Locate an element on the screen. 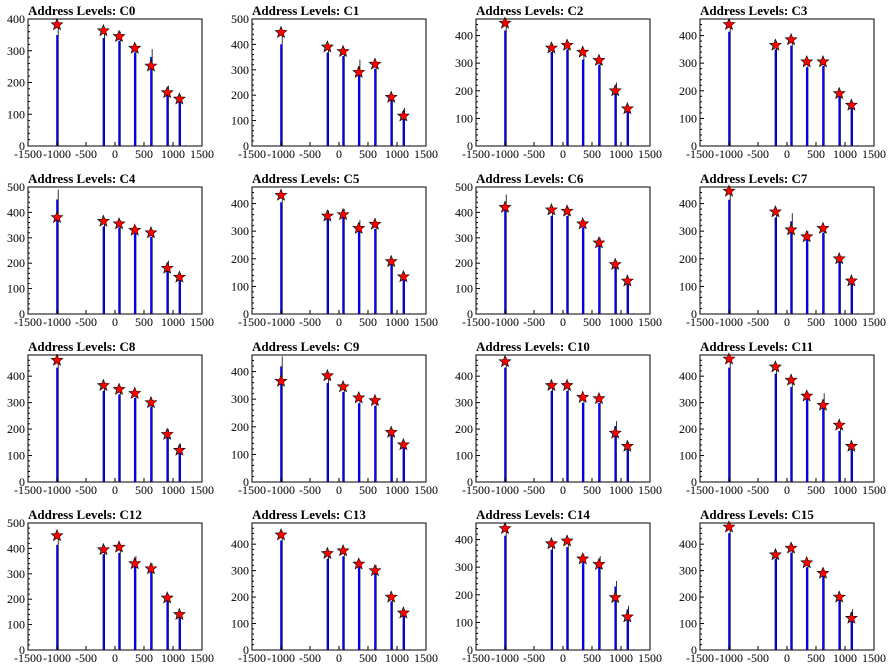 This screenshot has width=896, height=672. chart-title: Address Levels: C0 is located at coordinates (81, 10).